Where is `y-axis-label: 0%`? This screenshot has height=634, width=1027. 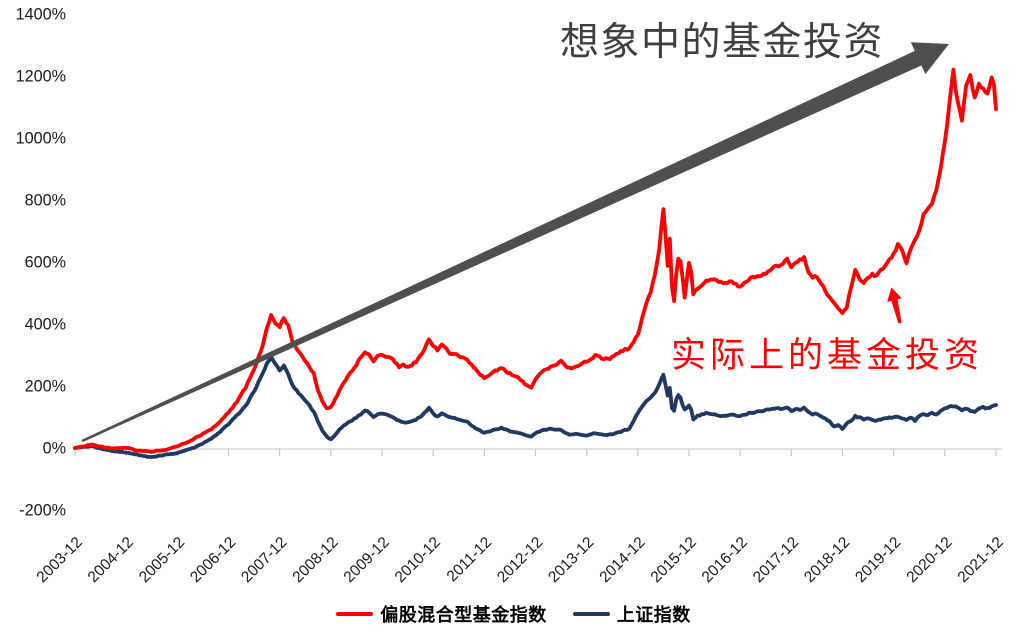
y-axis-label: 0% is located at coordinates (54, 449).